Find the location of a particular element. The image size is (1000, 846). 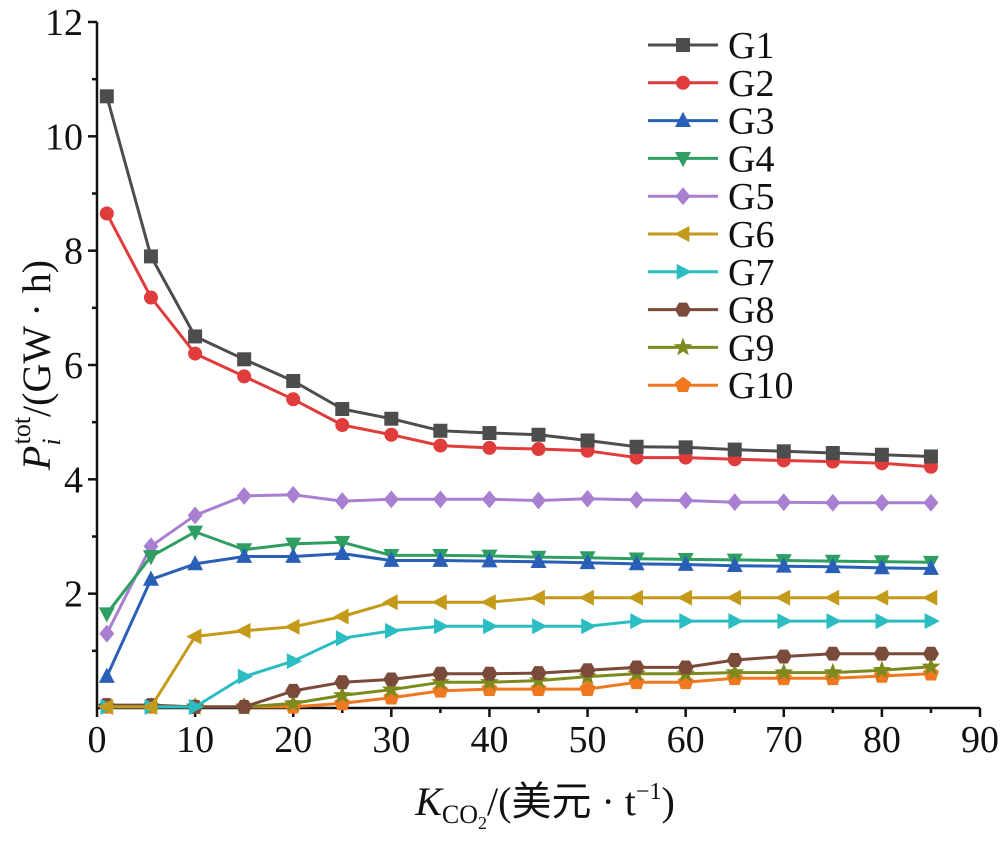

legend-label: G5 is located at coordinates (751, 197).